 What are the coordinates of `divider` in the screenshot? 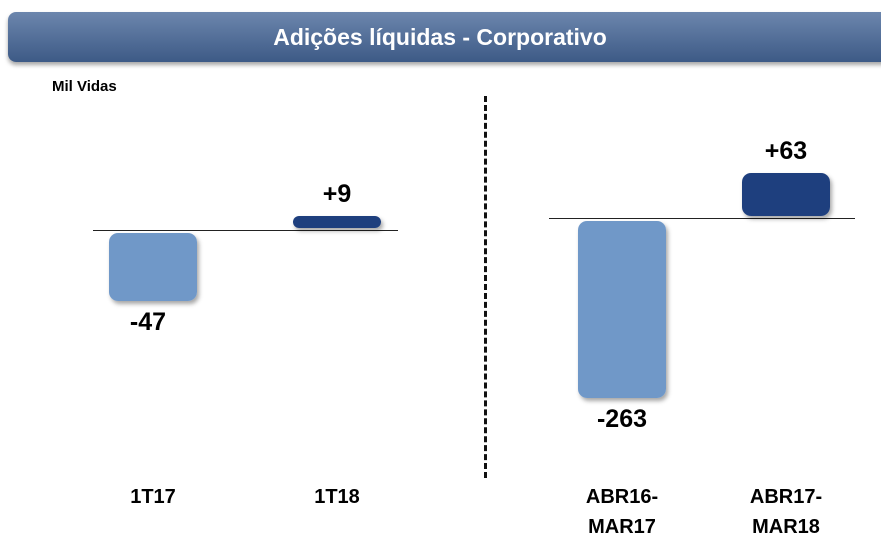 It's located at (485, 287).